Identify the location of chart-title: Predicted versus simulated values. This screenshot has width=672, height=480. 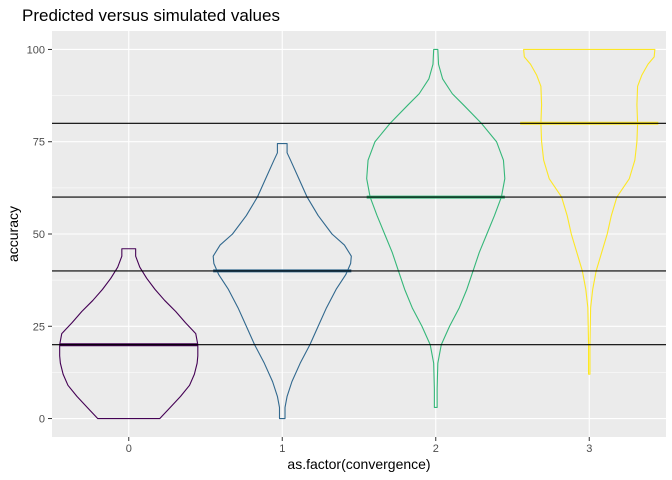
(151, 15).